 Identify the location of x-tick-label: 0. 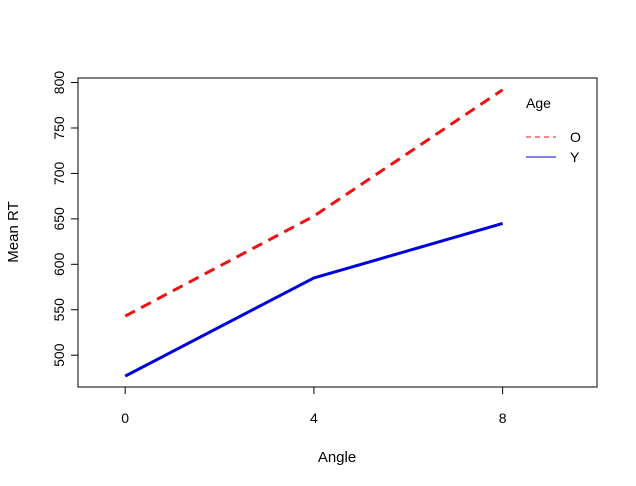
(125, 418).